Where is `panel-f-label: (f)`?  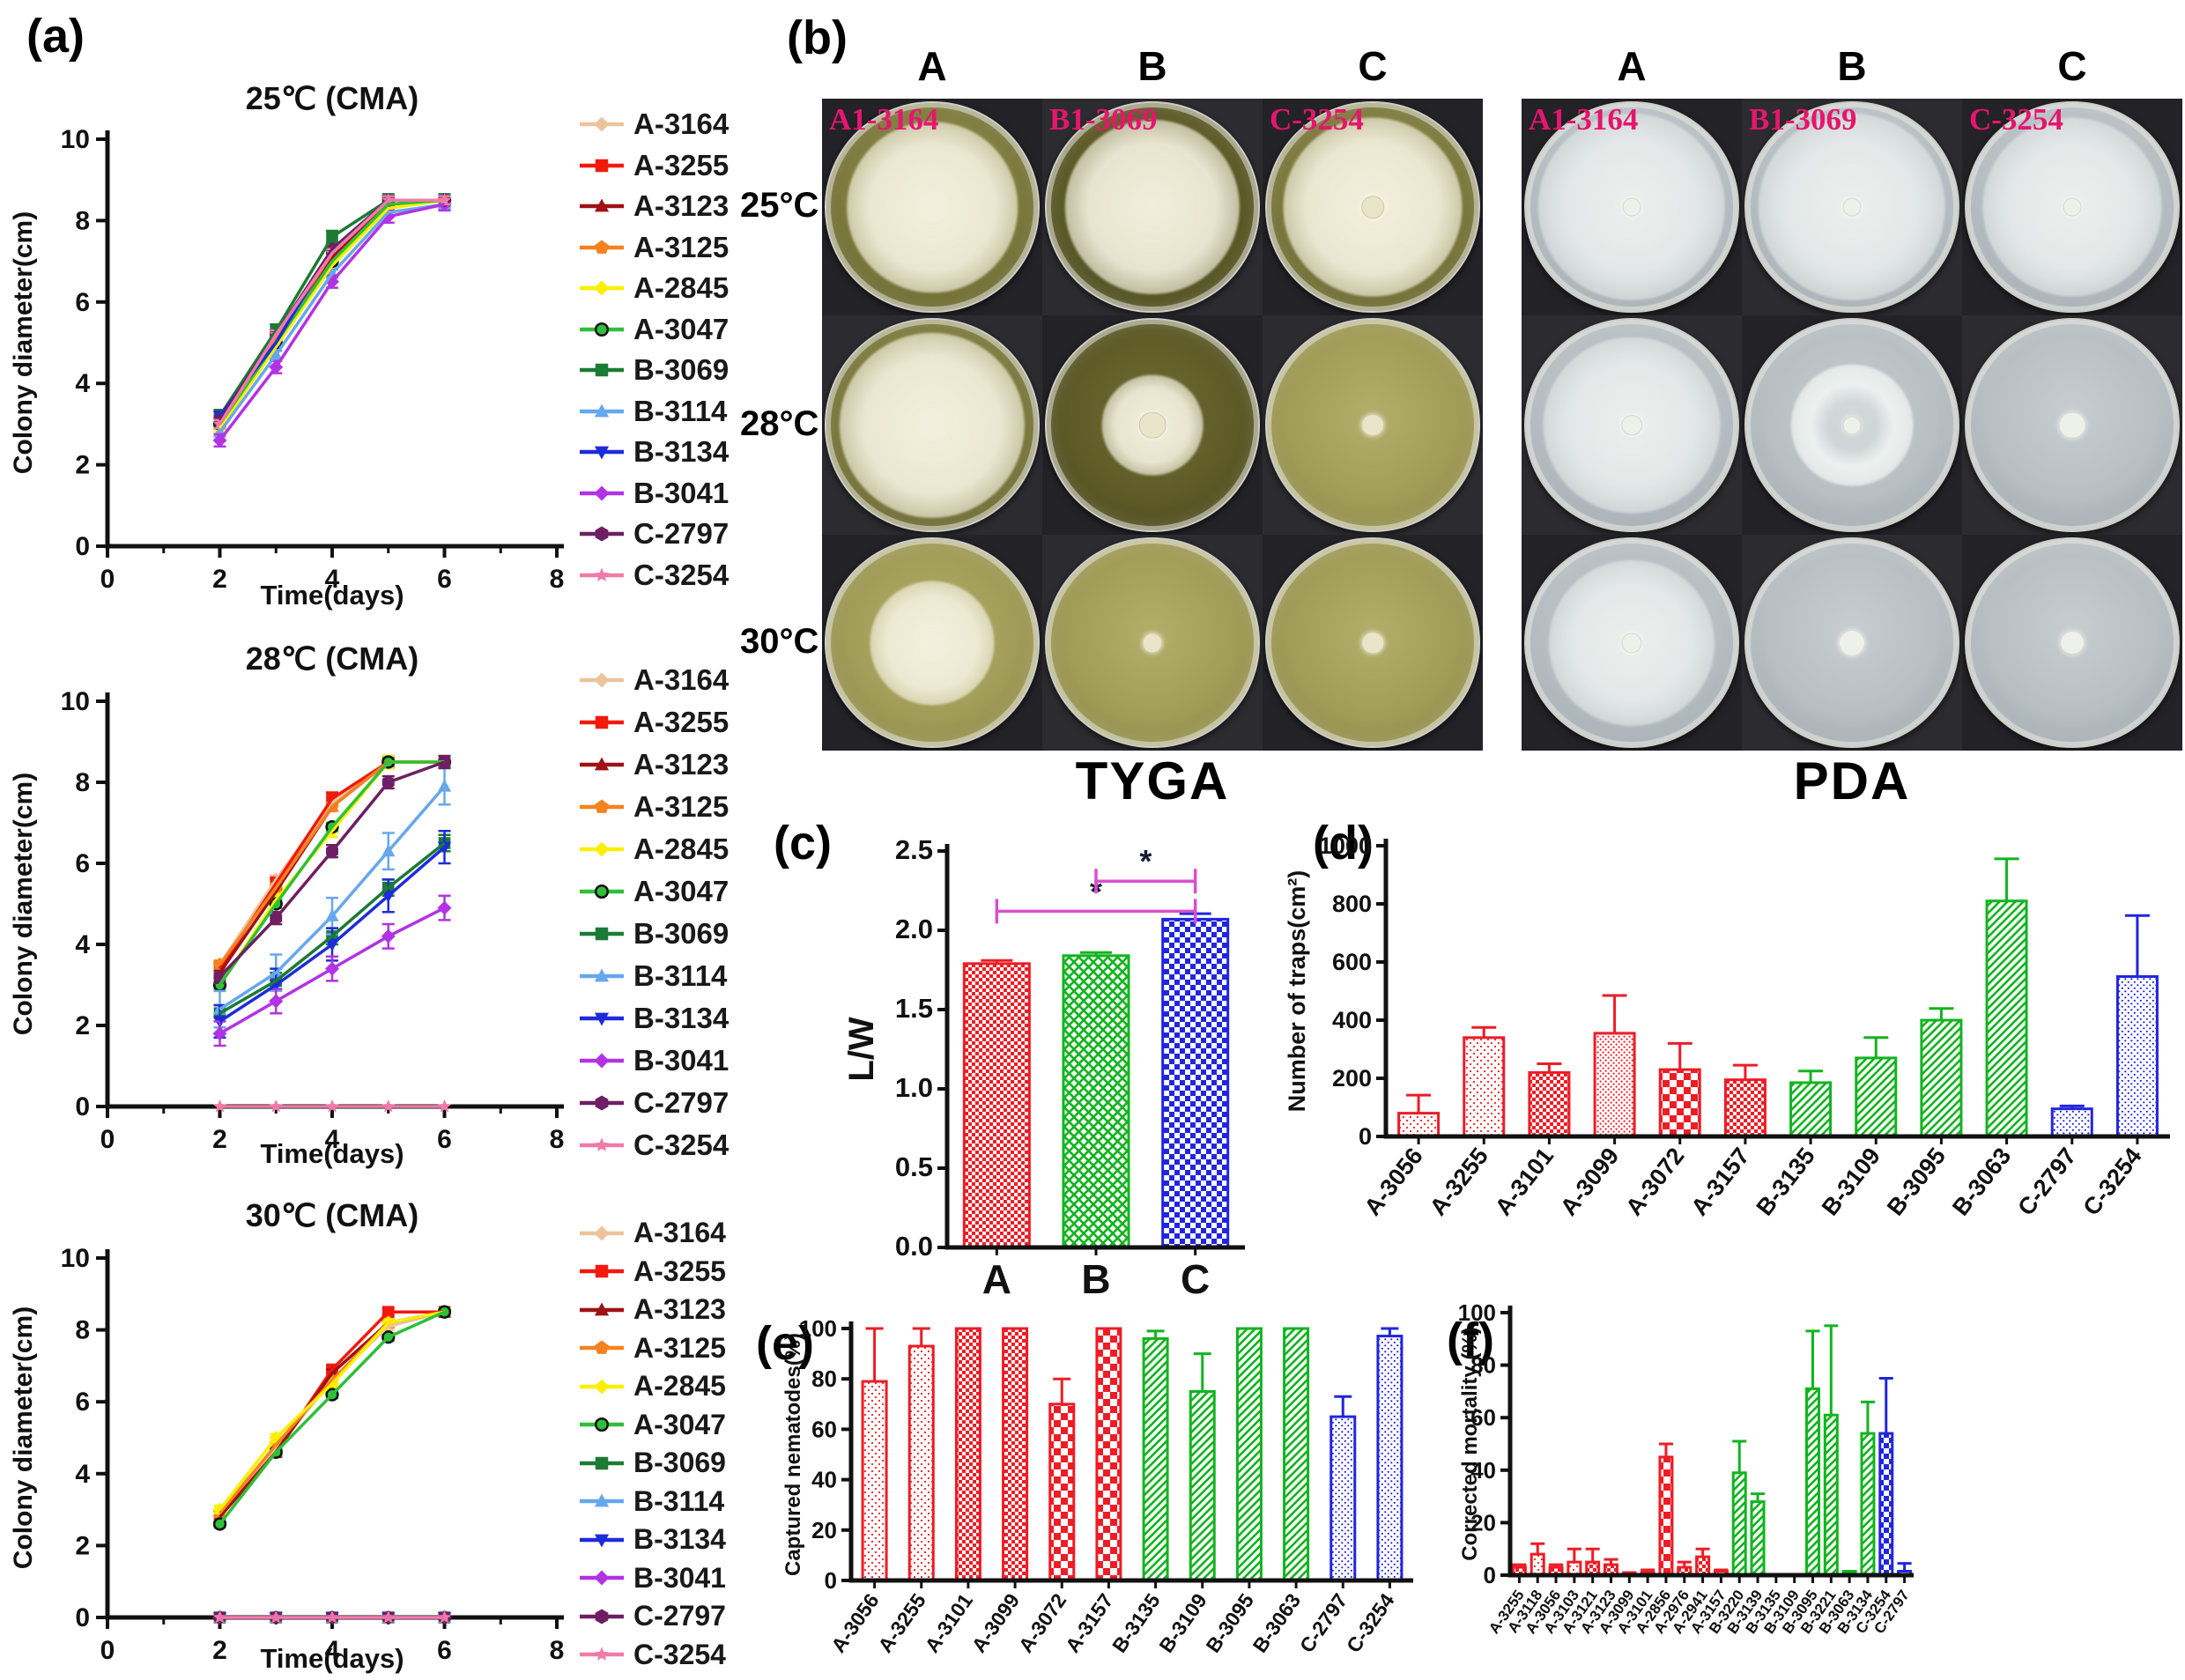
panel-f-label: (f) is located at coordinates (1470, 1340).